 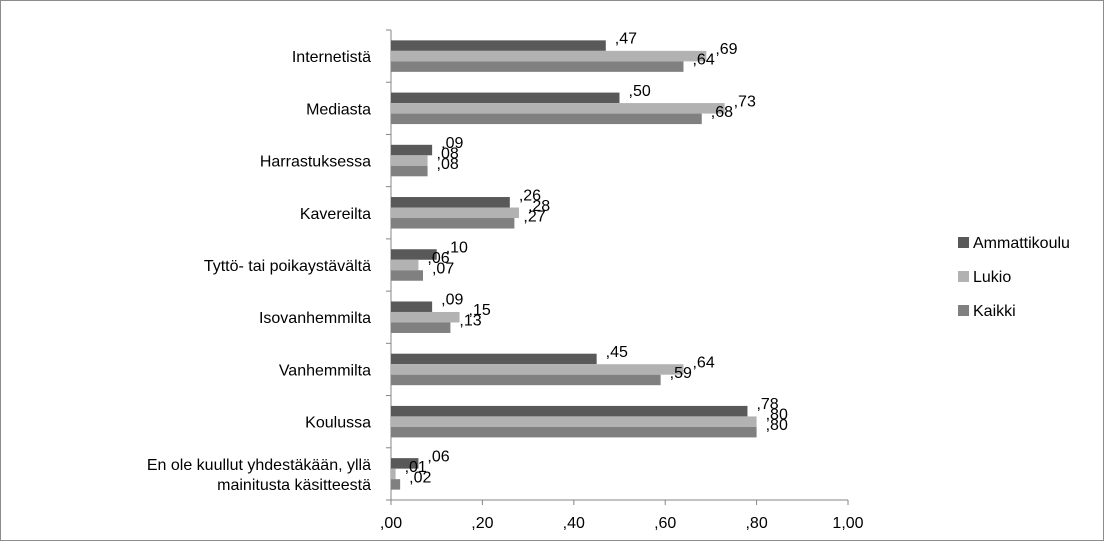 I want to click on x-tick-label: ,60, so click(x=665, y=523).